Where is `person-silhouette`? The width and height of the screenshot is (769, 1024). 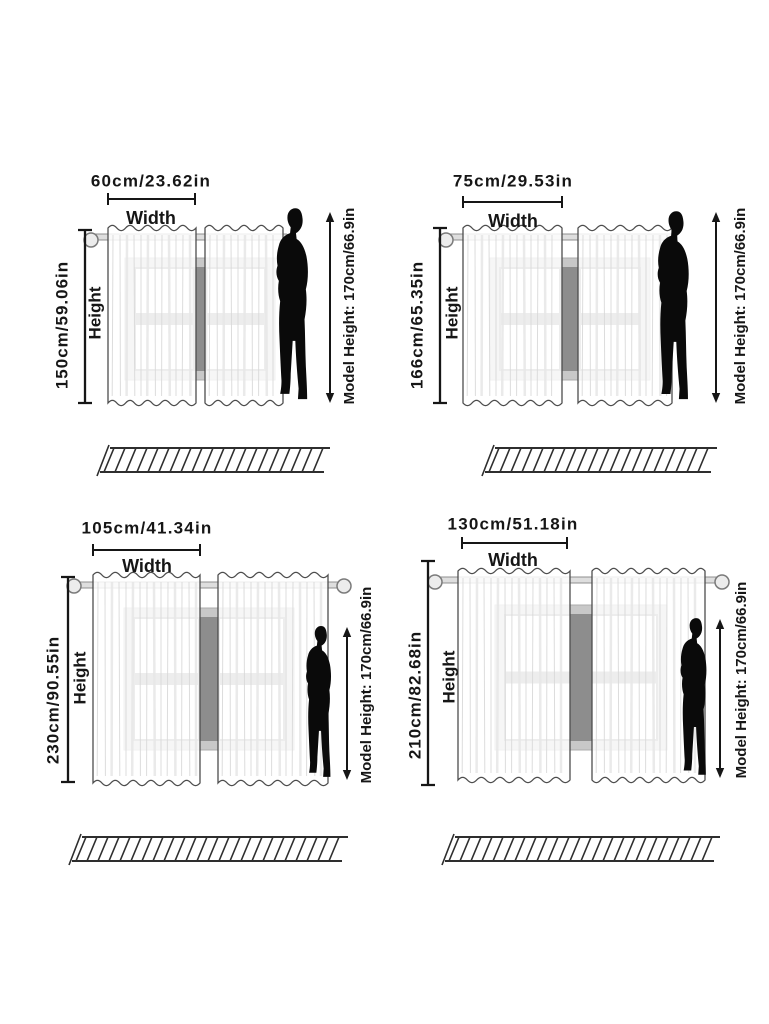
person-silhouette is located at coordinates (292, 304).